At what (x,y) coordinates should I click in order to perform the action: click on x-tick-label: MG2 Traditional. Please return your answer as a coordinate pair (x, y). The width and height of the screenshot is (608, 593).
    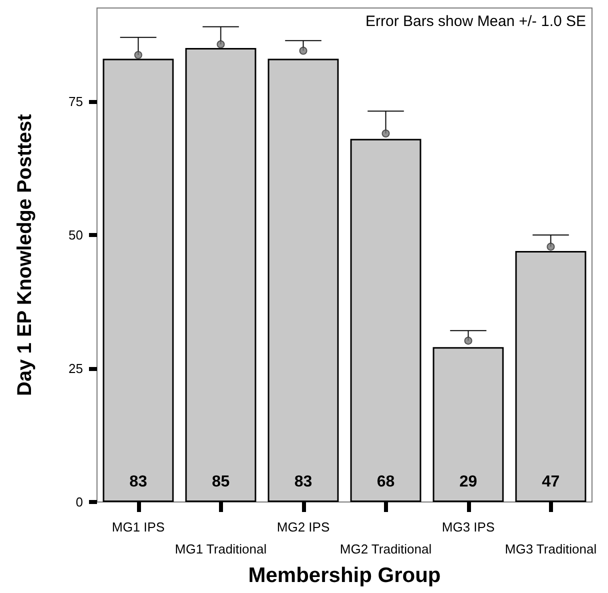
    Looking at the image, I should click on (386, 549).